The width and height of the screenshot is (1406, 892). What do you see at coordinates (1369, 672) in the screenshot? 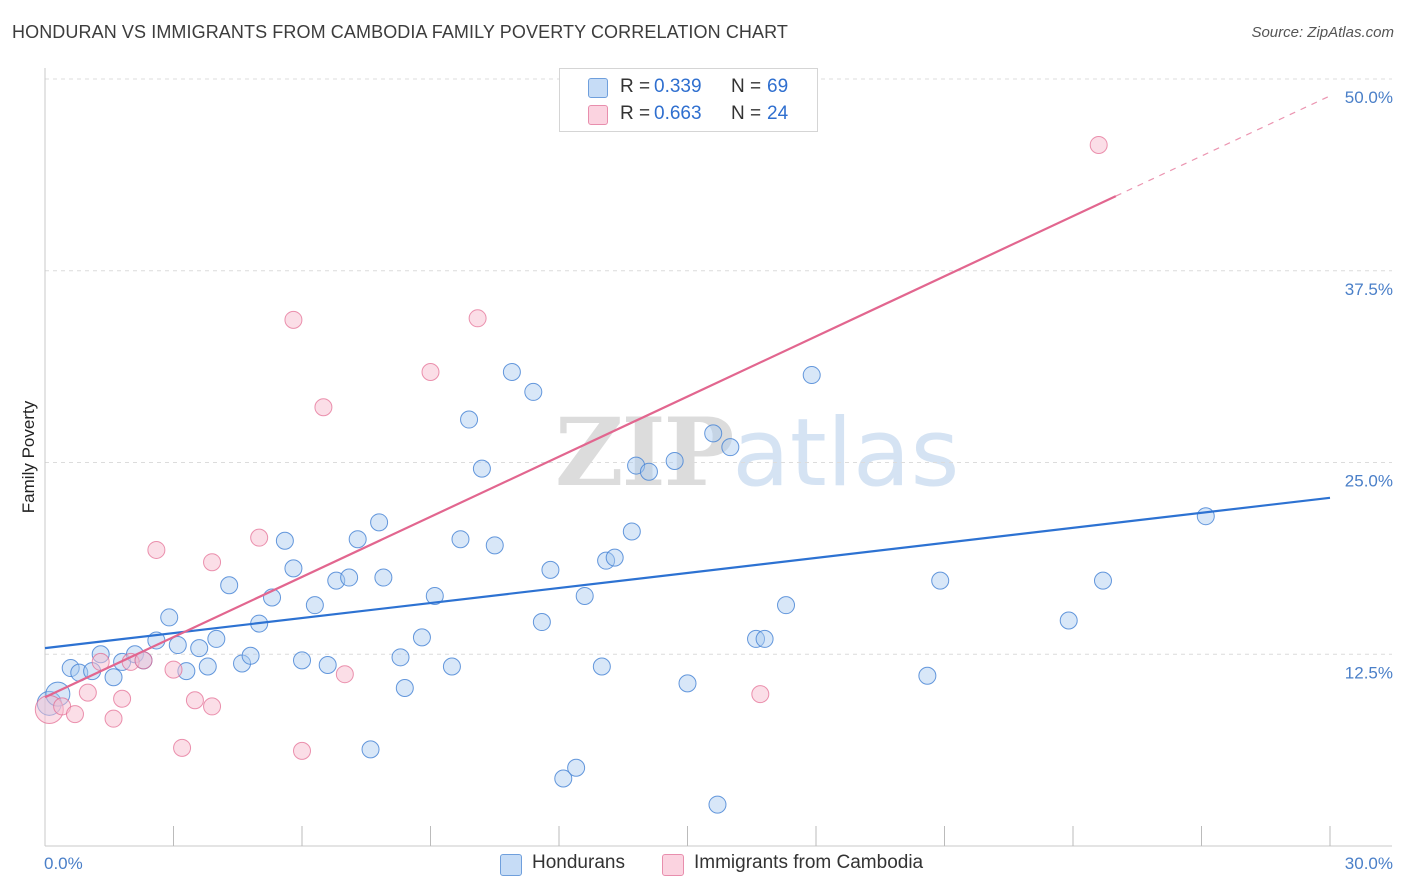
I see `y-tick-label: 12.5%` at bounding box center [1369, 672].